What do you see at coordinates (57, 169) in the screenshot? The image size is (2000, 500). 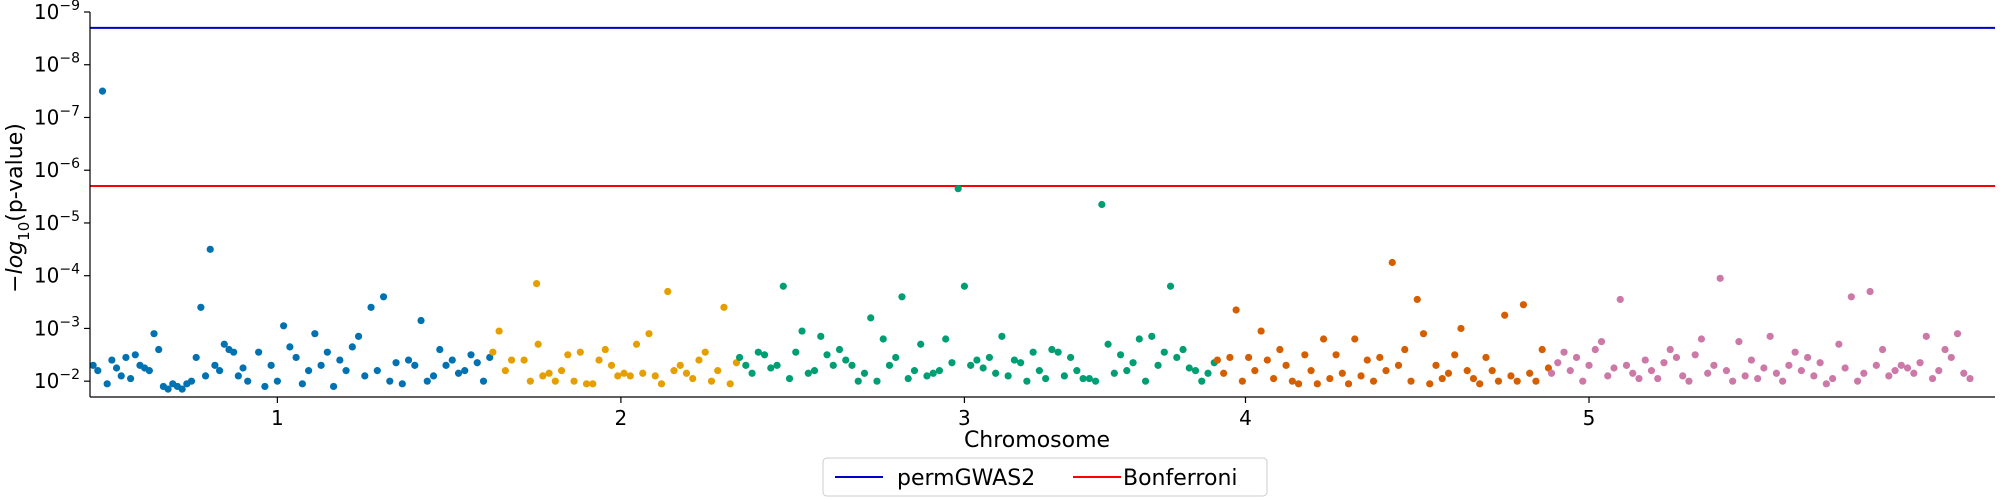 I see `y-tick-label: 10⁻⁶` at bounding box center [57, 169].